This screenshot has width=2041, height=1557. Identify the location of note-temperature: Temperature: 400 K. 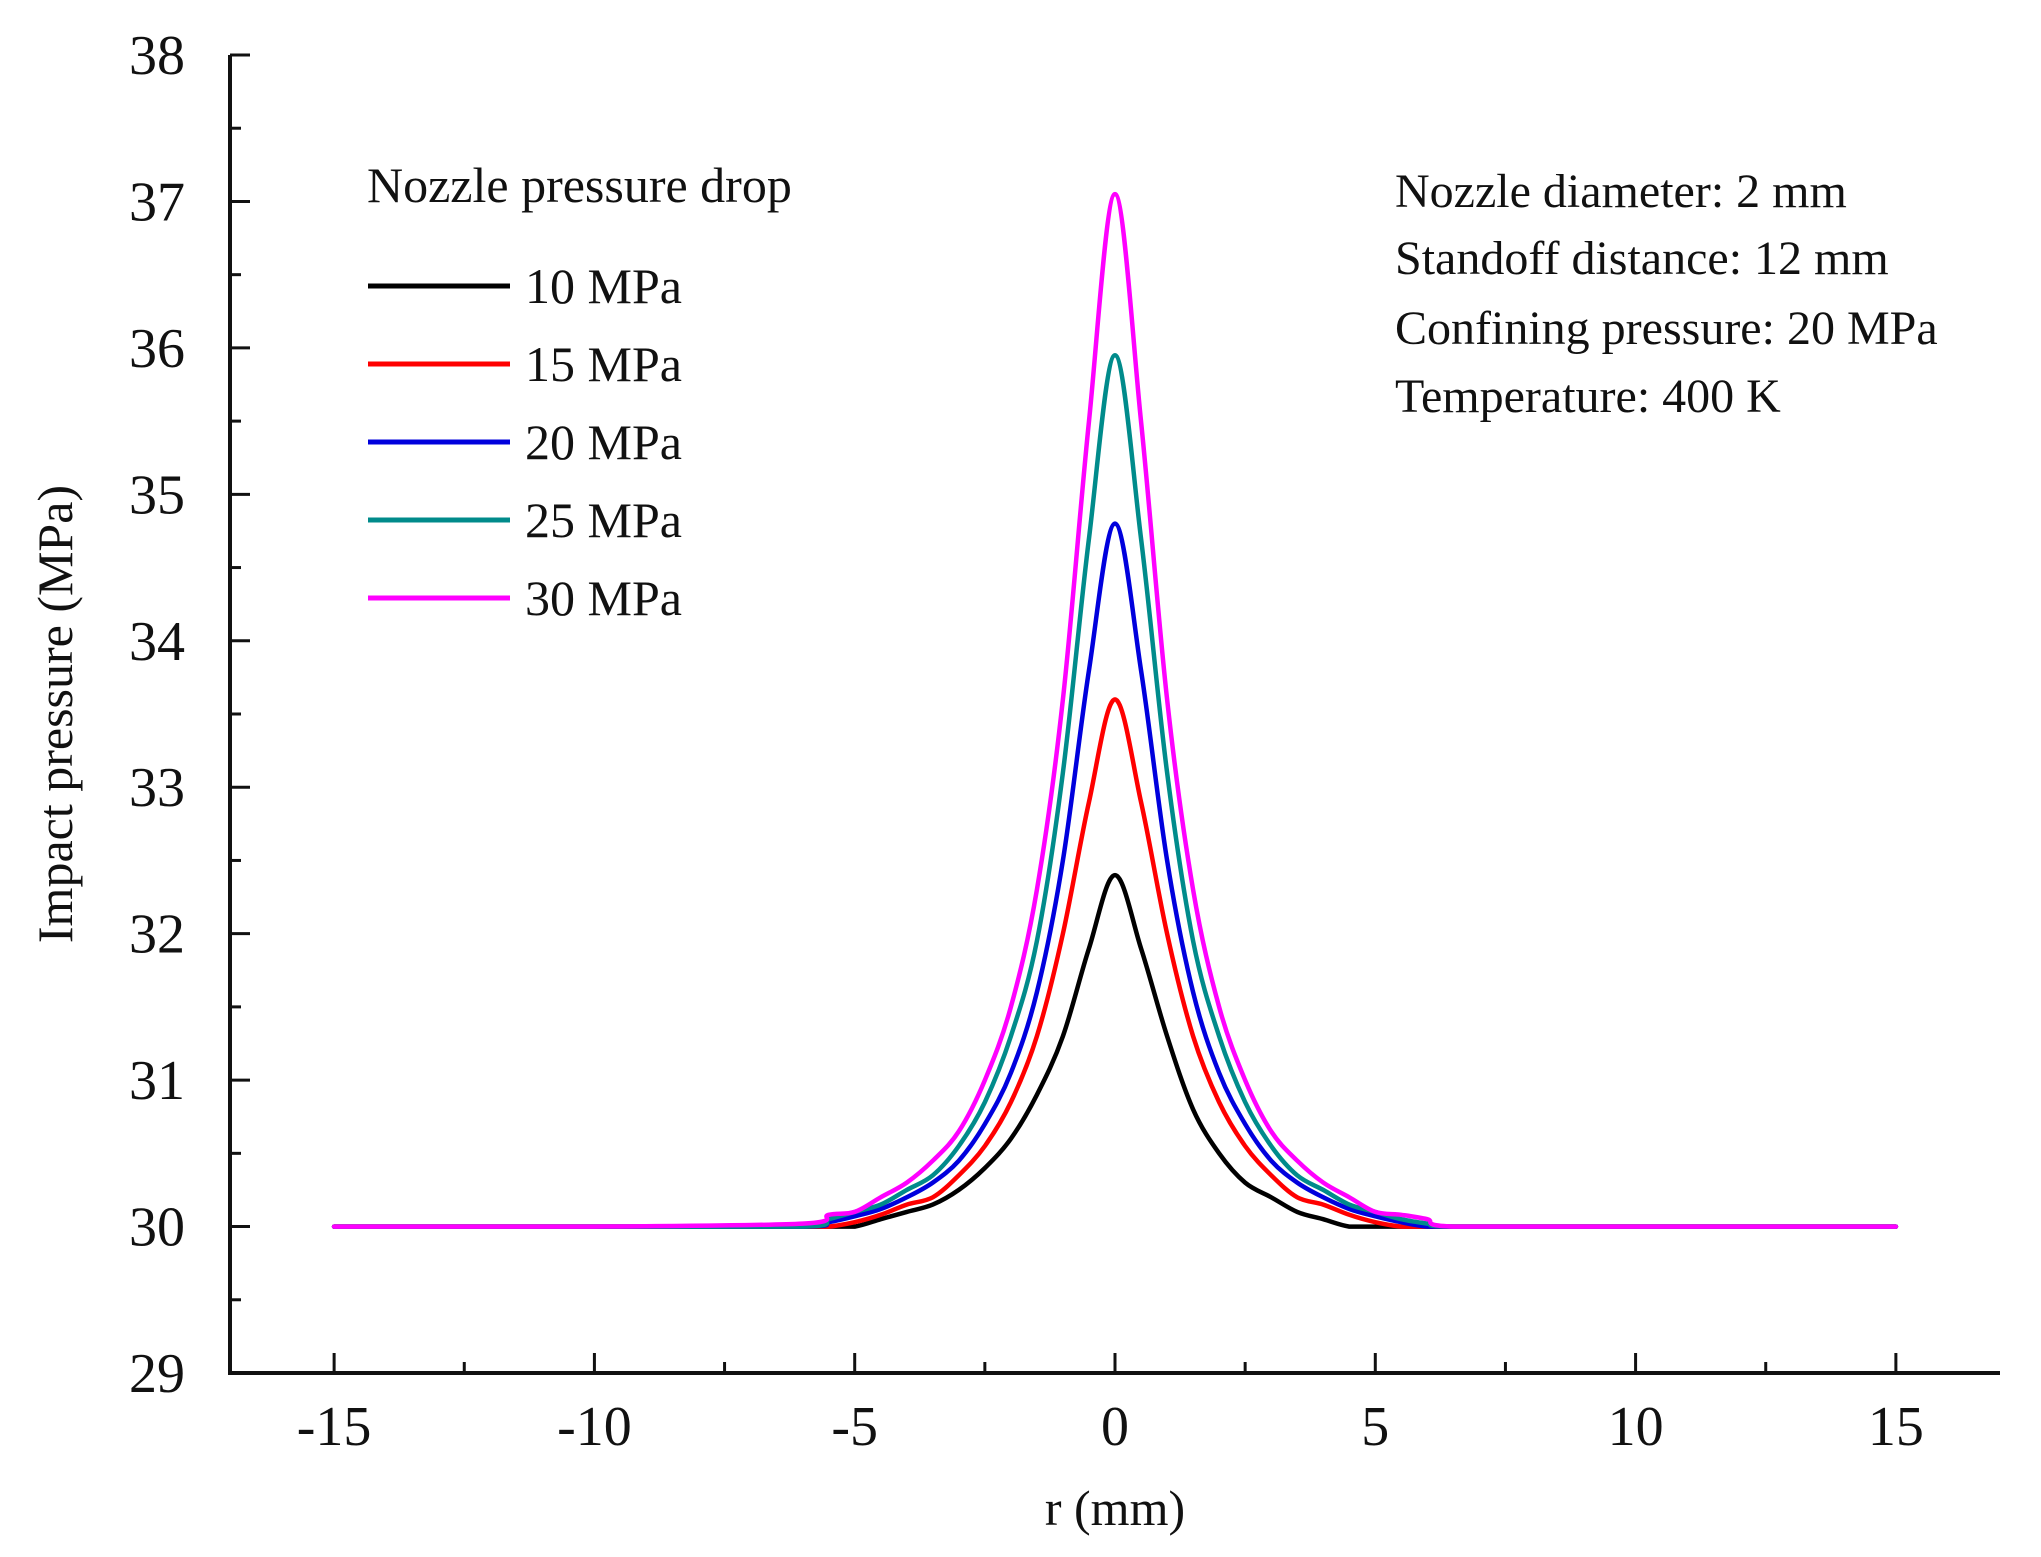
(1588, 396).